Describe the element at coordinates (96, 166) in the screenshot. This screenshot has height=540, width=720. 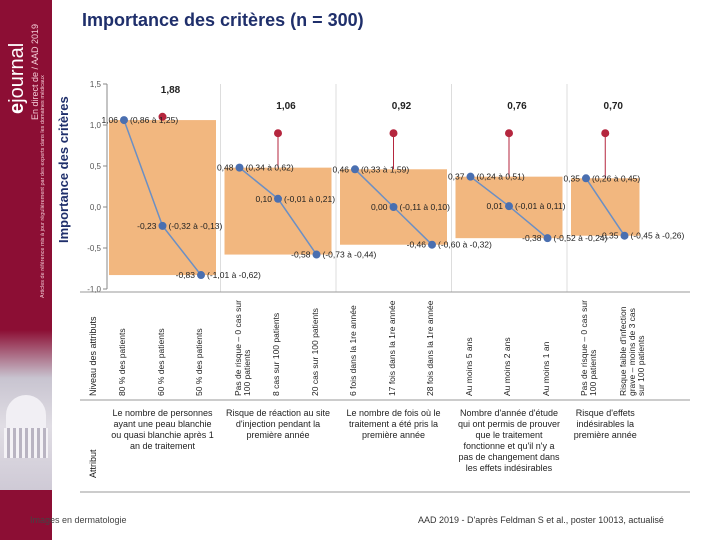
I see `y-tick-label: 0,5` at that location.